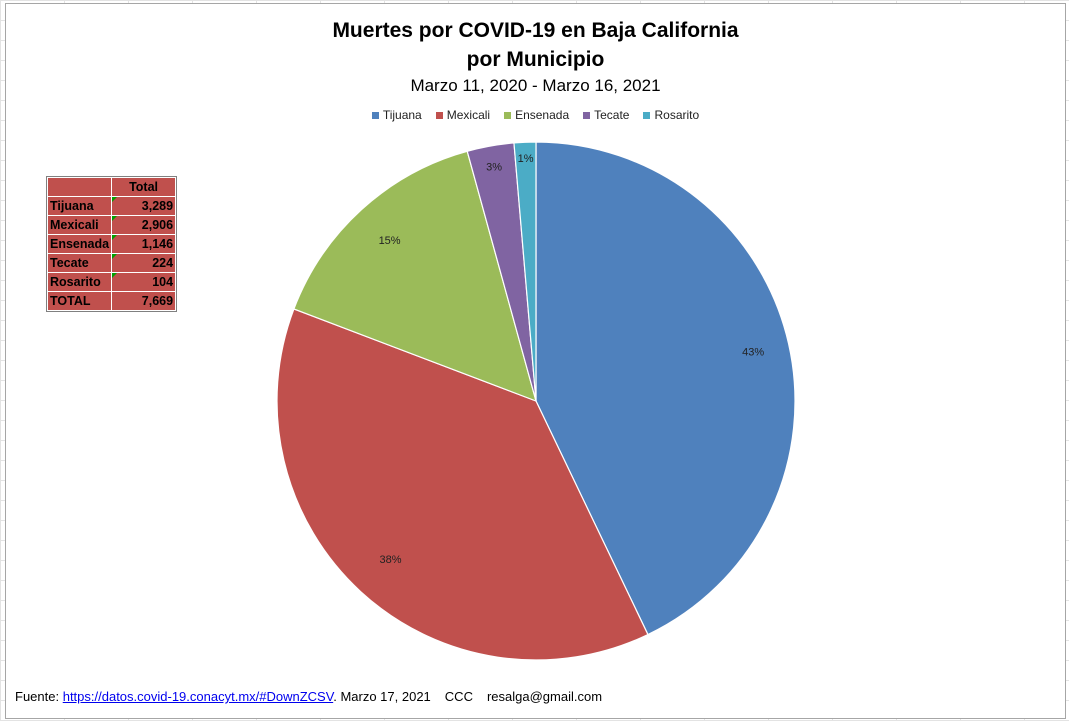  What do you see at coordinates (535, 30) in the screenshot?
I see `chart-title: Muertes por COVID-19 en Baja California` at bounding box center [535, 30].